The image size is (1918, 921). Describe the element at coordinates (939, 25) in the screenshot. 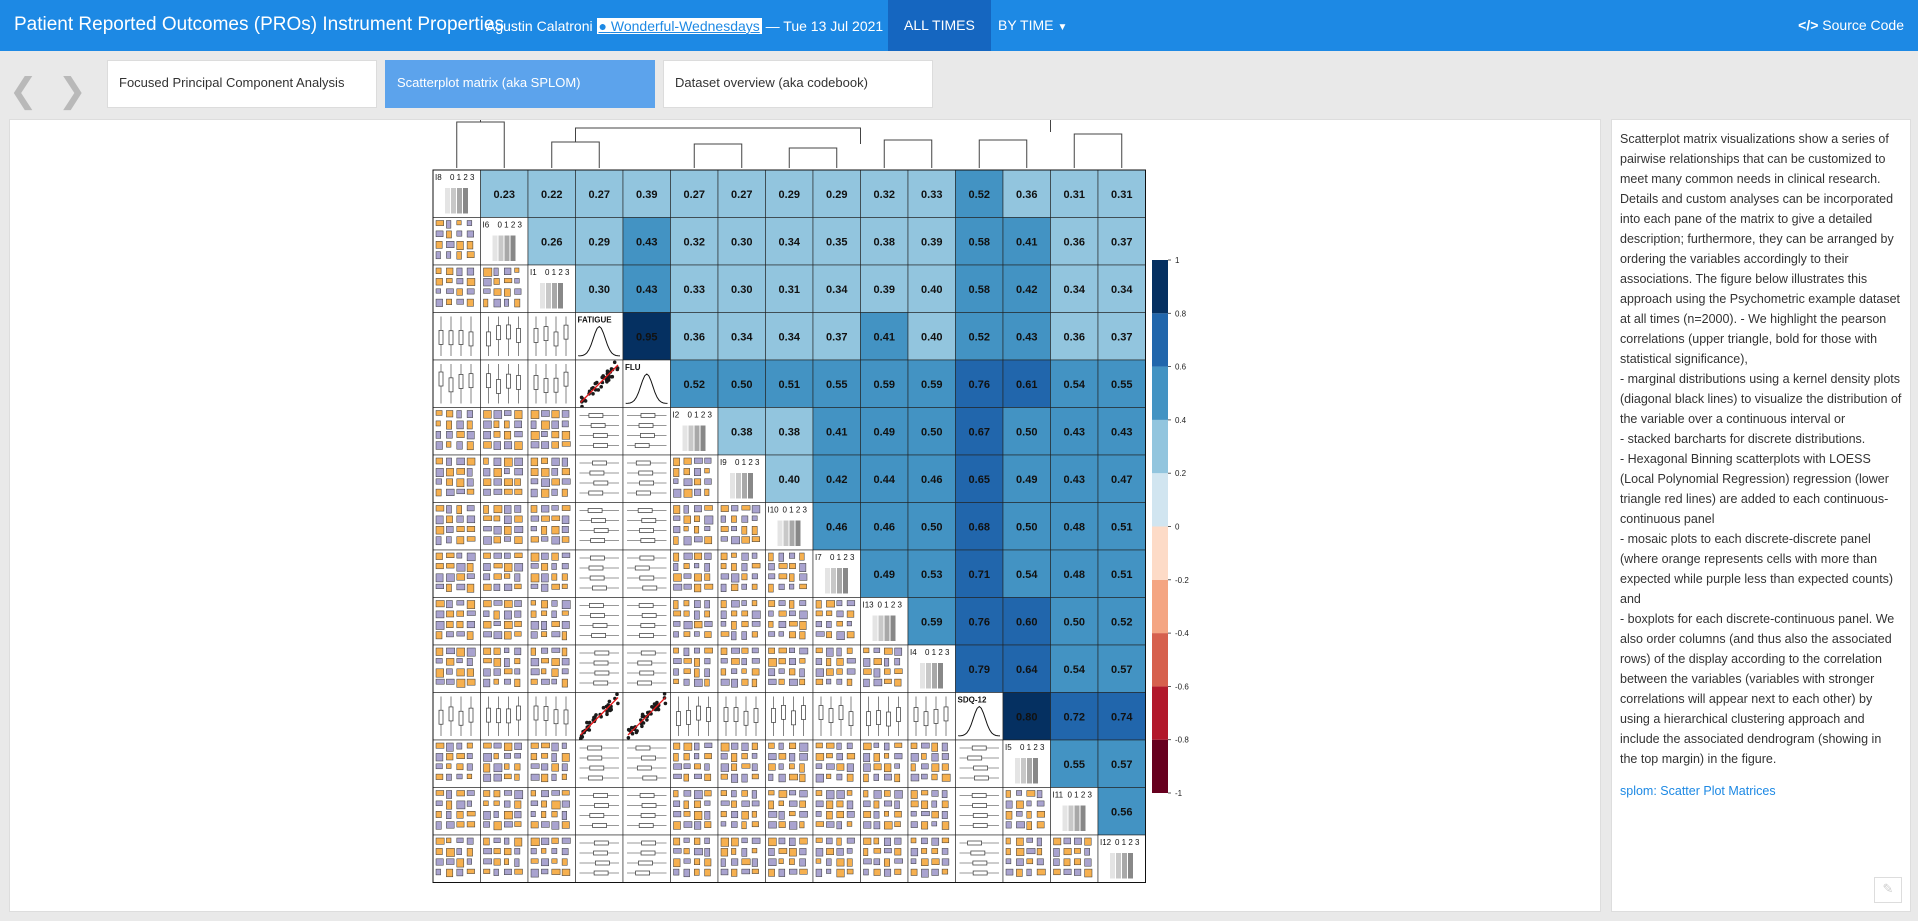

I see `nav-all-times: ALL TIMES` at that location.